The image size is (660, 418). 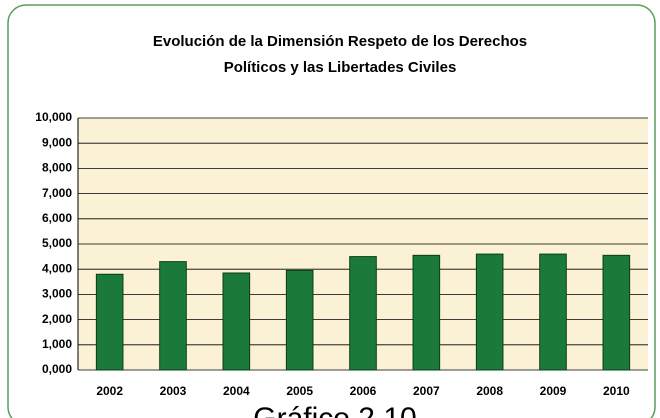 What do you see at coordinates (57, 218) in the screenshot?
I see `y-tick-label: 6,000` at bounding box center [57, 218].